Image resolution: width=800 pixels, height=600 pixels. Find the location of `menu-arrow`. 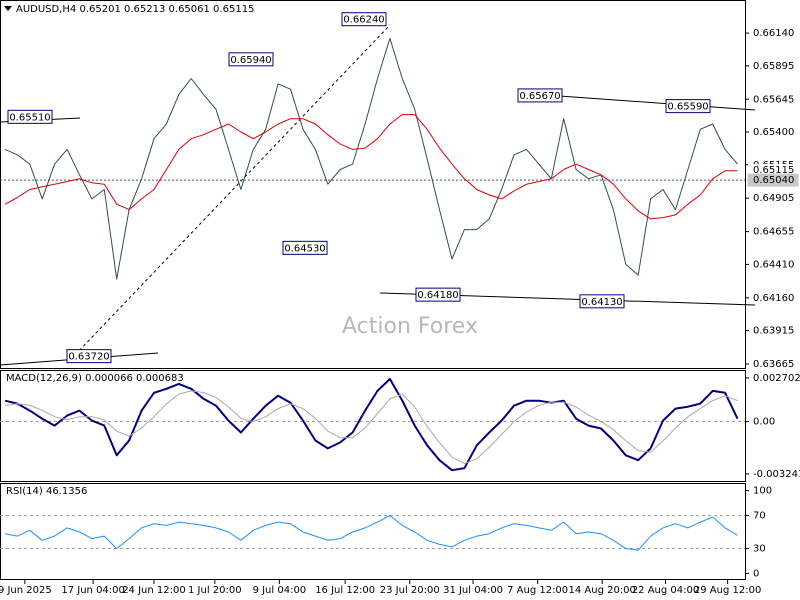

menu-arrow is located at coordinates (8, 8).